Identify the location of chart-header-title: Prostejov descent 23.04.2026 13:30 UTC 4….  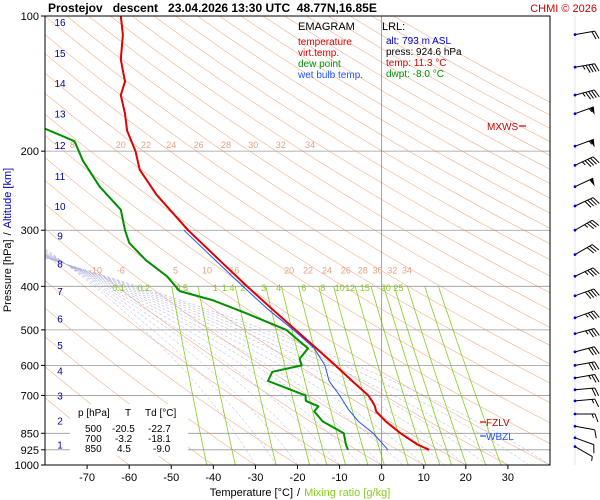
(212, 8).